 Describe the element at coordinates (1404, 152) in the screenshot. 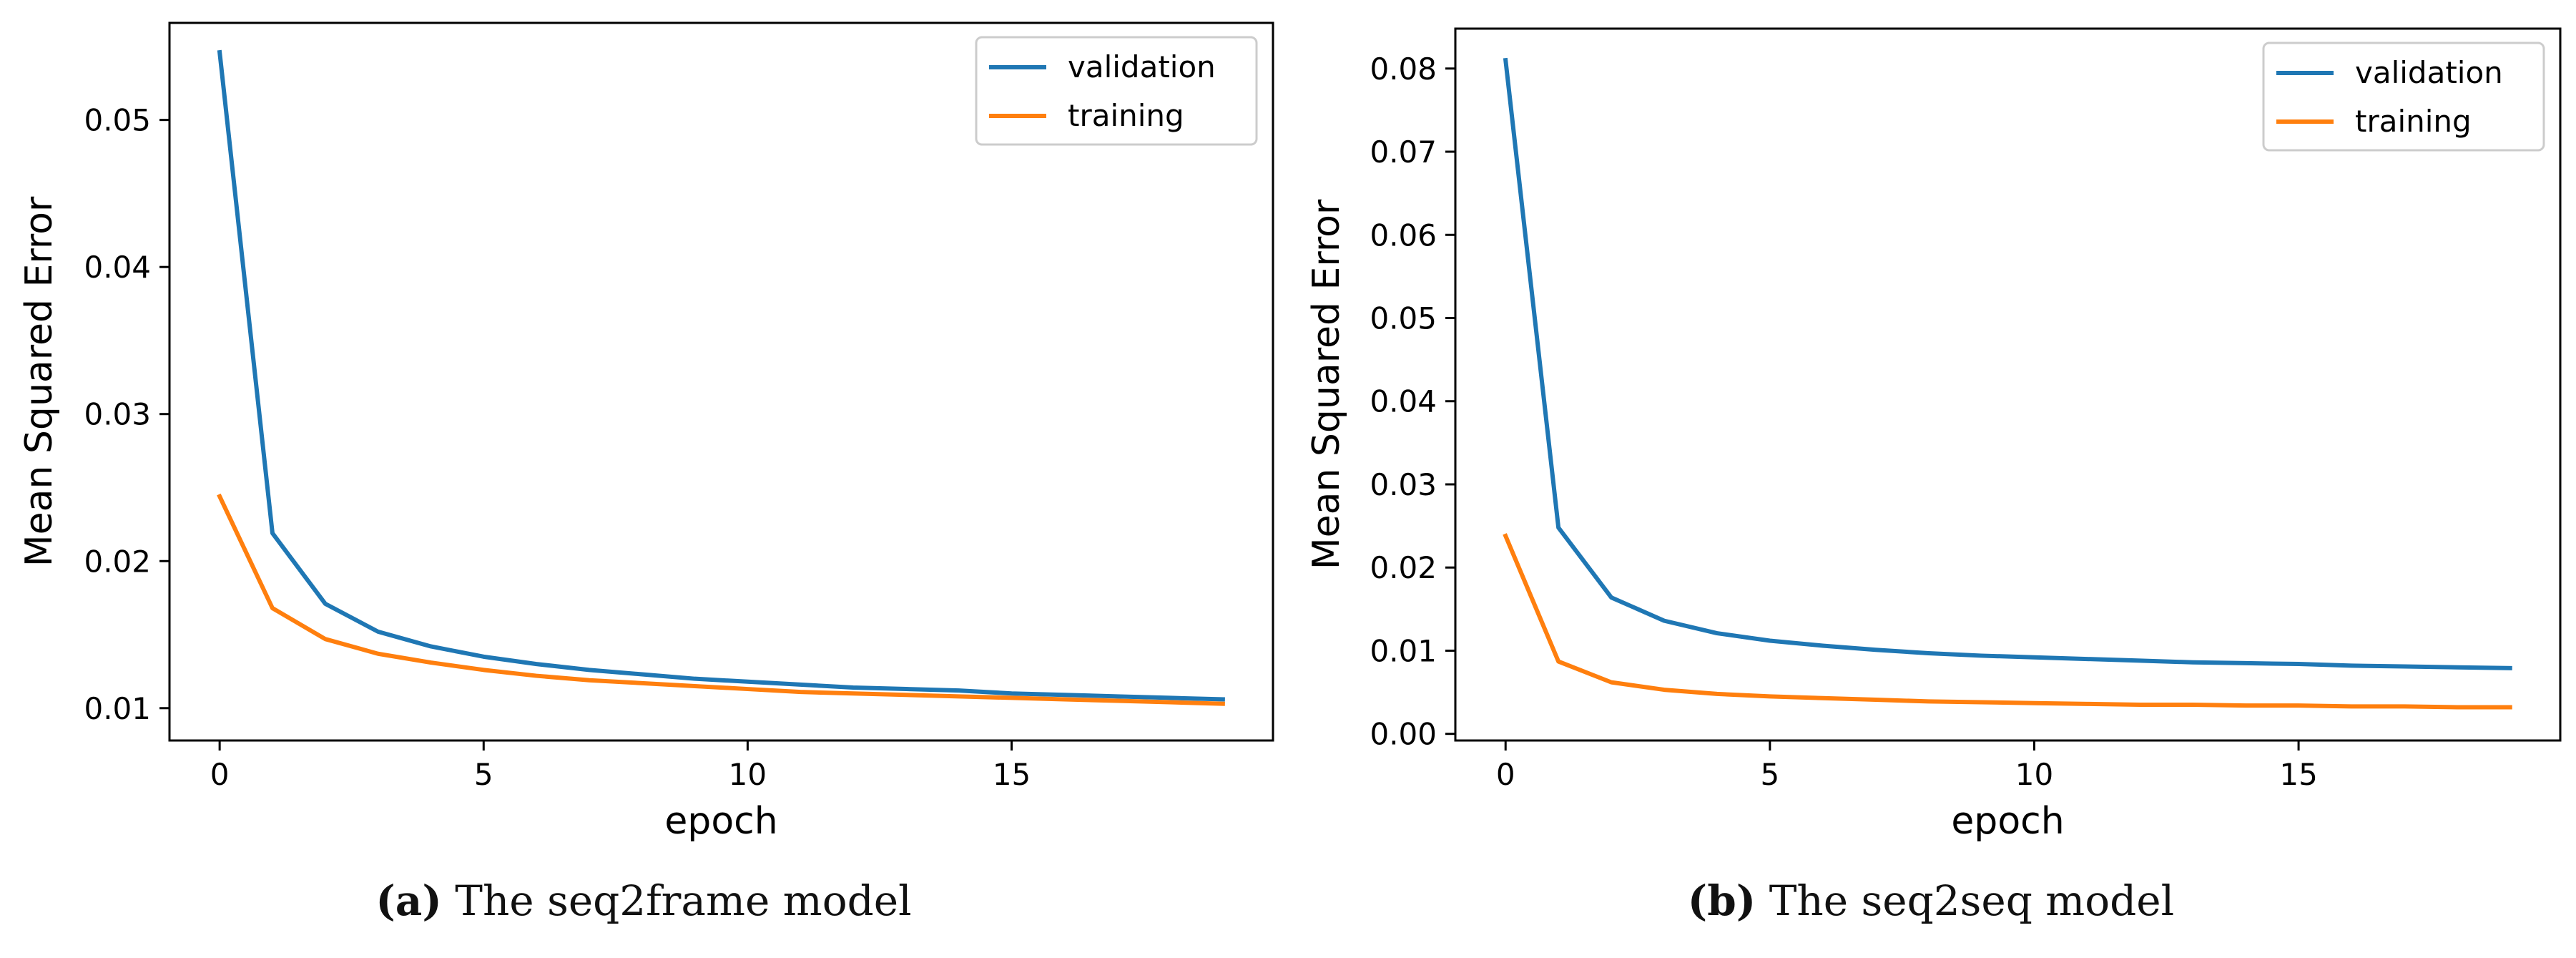

I see `y-tick-label: 0.07` at that location.